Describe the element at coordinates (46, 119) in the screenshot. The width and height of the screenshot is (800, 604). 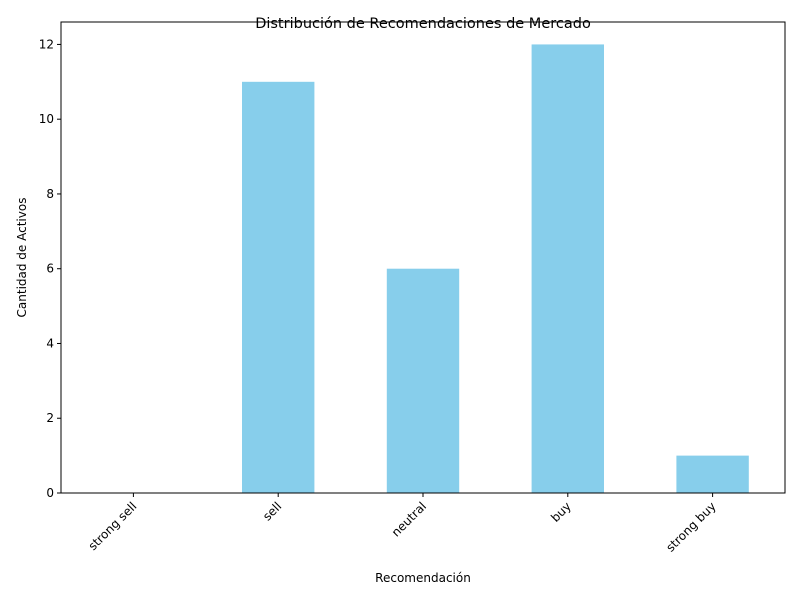
I see `y-tick-label: 10` at that location.